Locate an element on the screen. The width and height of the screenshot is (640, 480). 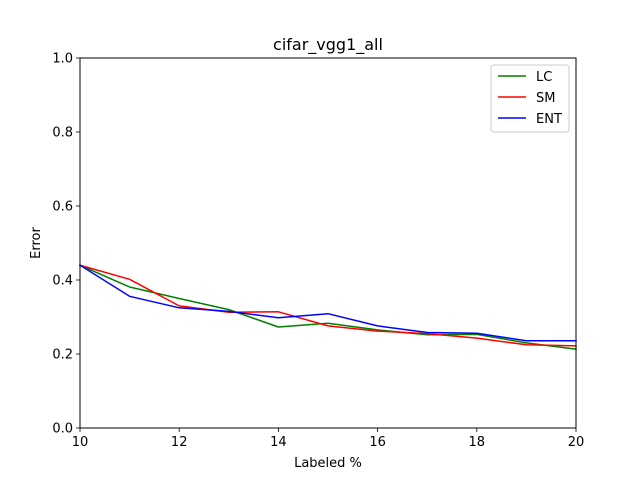
x-tick-label: 12 is located at coordinates (179, 442).